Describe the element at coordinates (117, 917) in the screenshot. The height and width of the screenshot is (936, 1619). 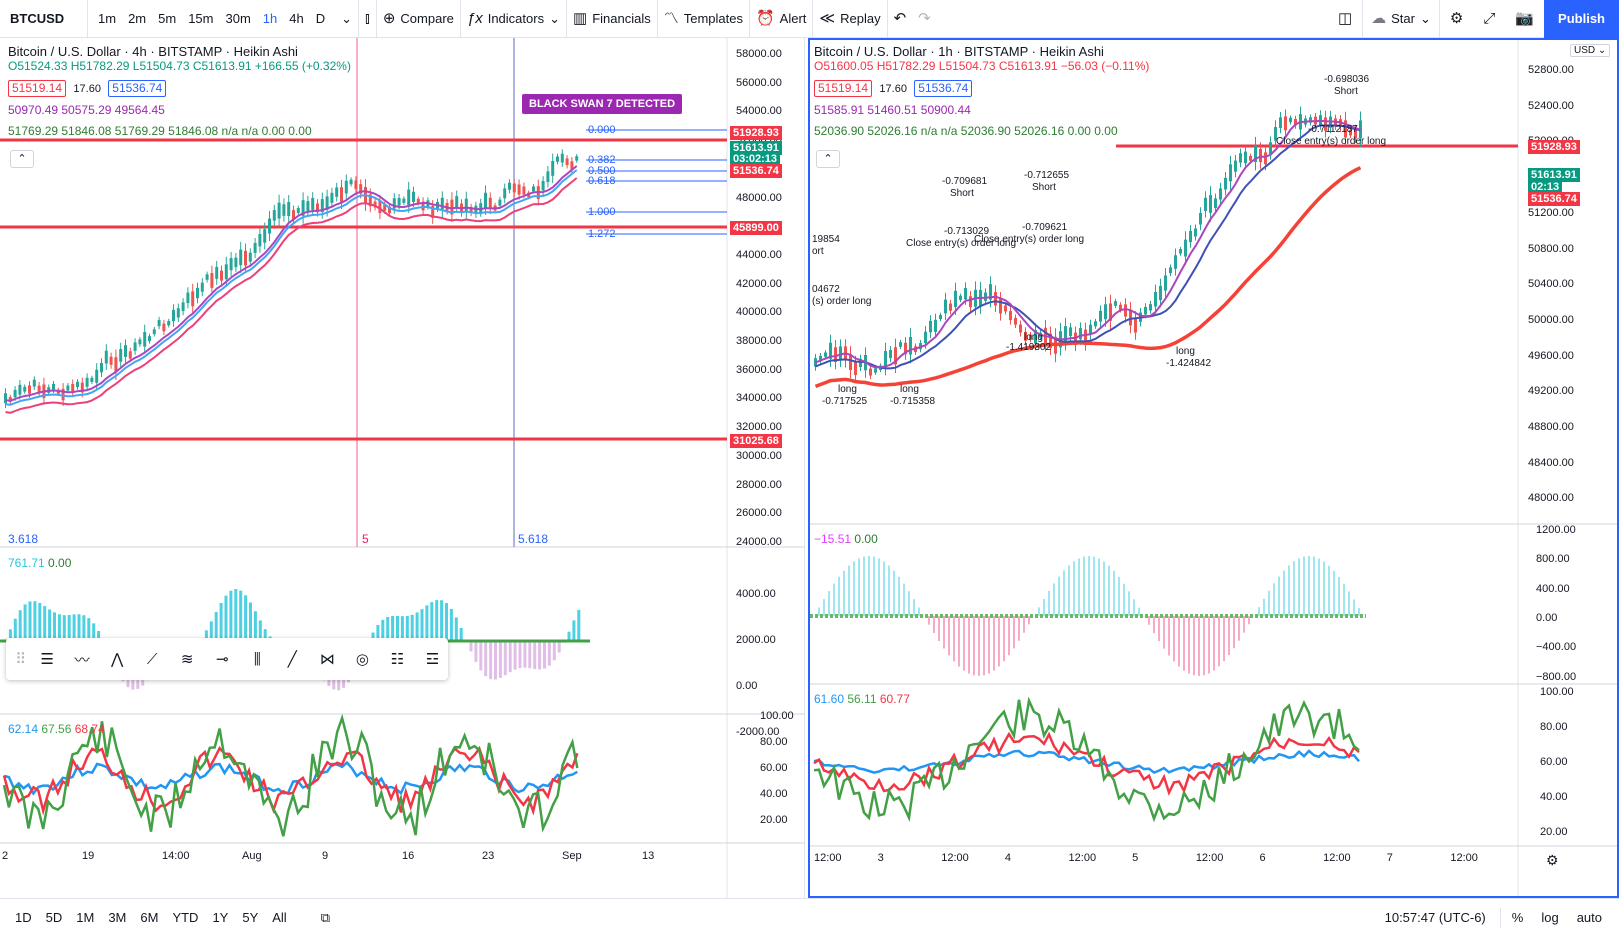
I see `range-3m: 3M` at that location.